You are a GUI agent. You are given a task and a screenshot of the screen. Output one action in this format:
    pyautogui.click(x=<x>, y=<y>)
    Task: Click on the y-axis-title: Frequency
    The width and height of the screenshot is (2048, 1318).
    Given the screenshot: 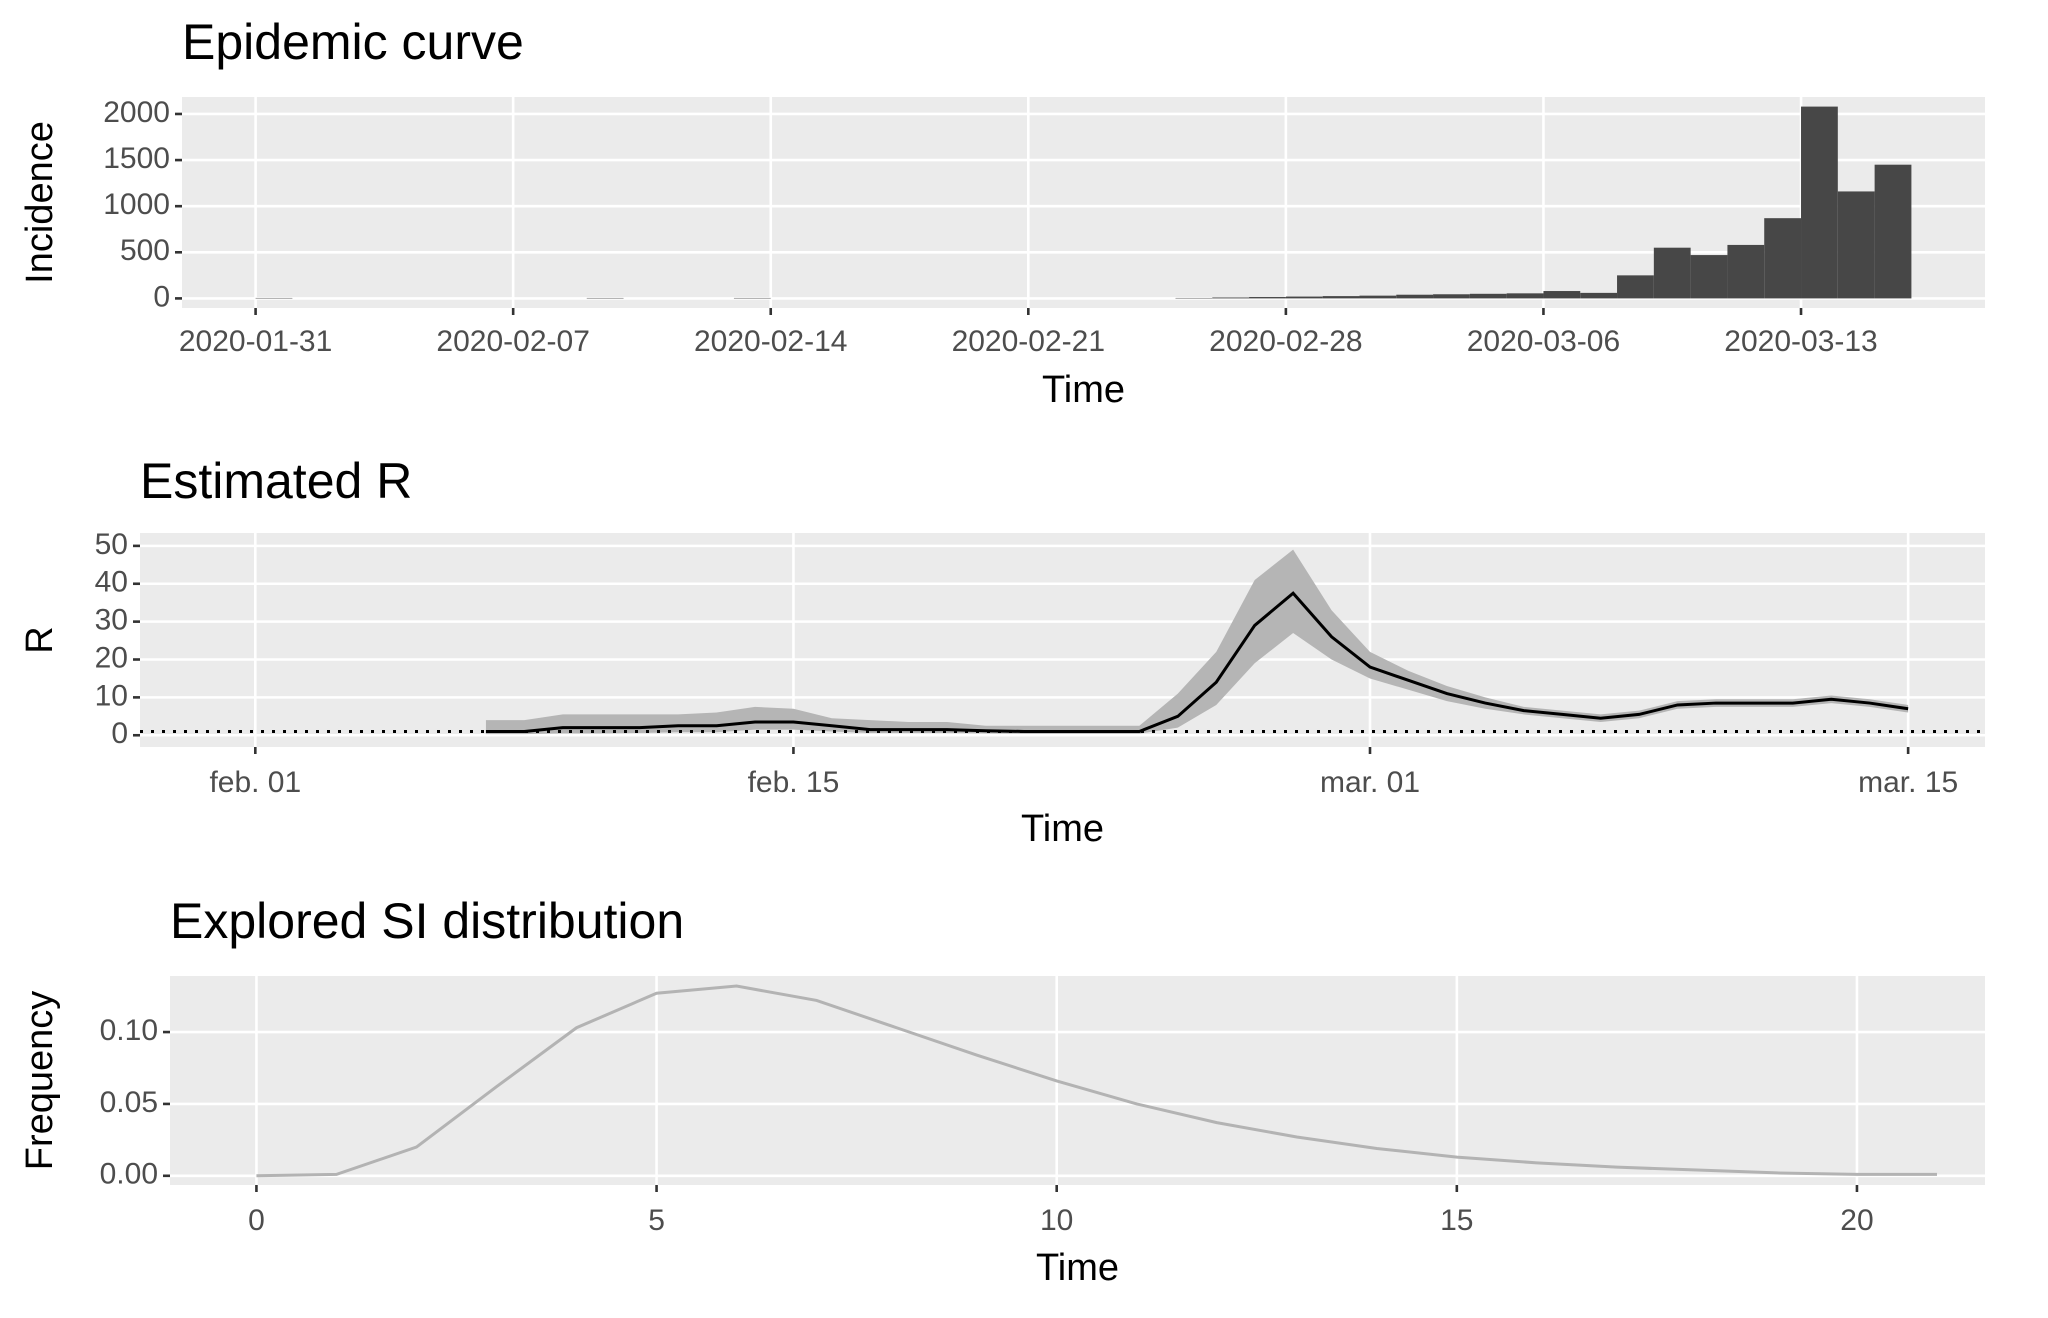 What is the action you would take?
    pyautogui.click(x=40, y=1081)
    